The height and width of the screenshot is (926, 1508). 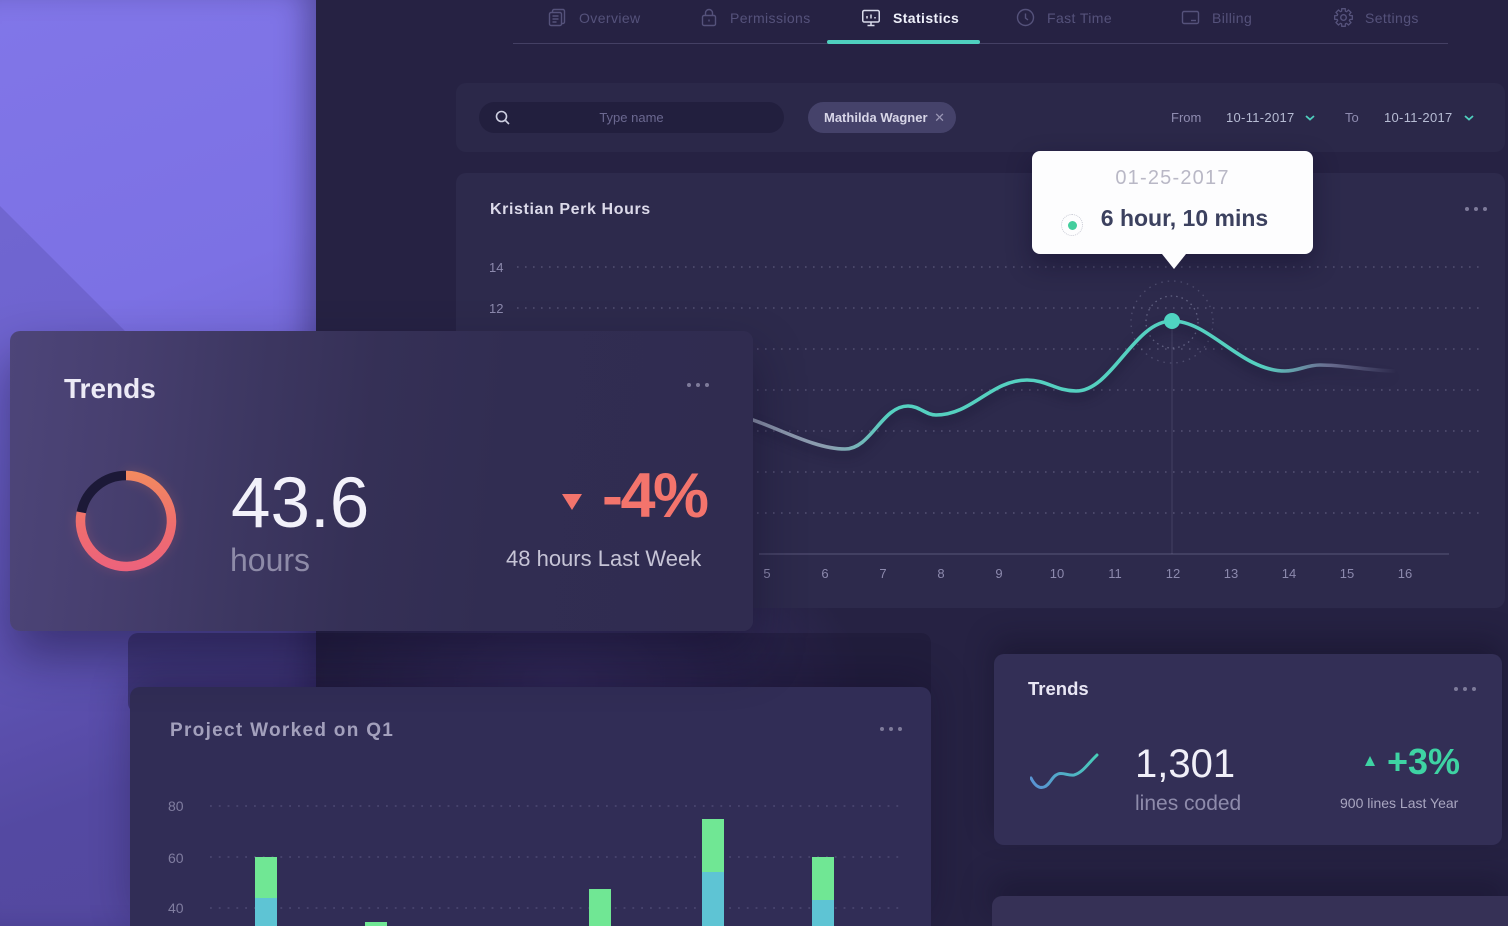 What do you see at coordinates (176, 806) in the screenshot?
I see `svg-text: 80` at bounding box center [176, 806].